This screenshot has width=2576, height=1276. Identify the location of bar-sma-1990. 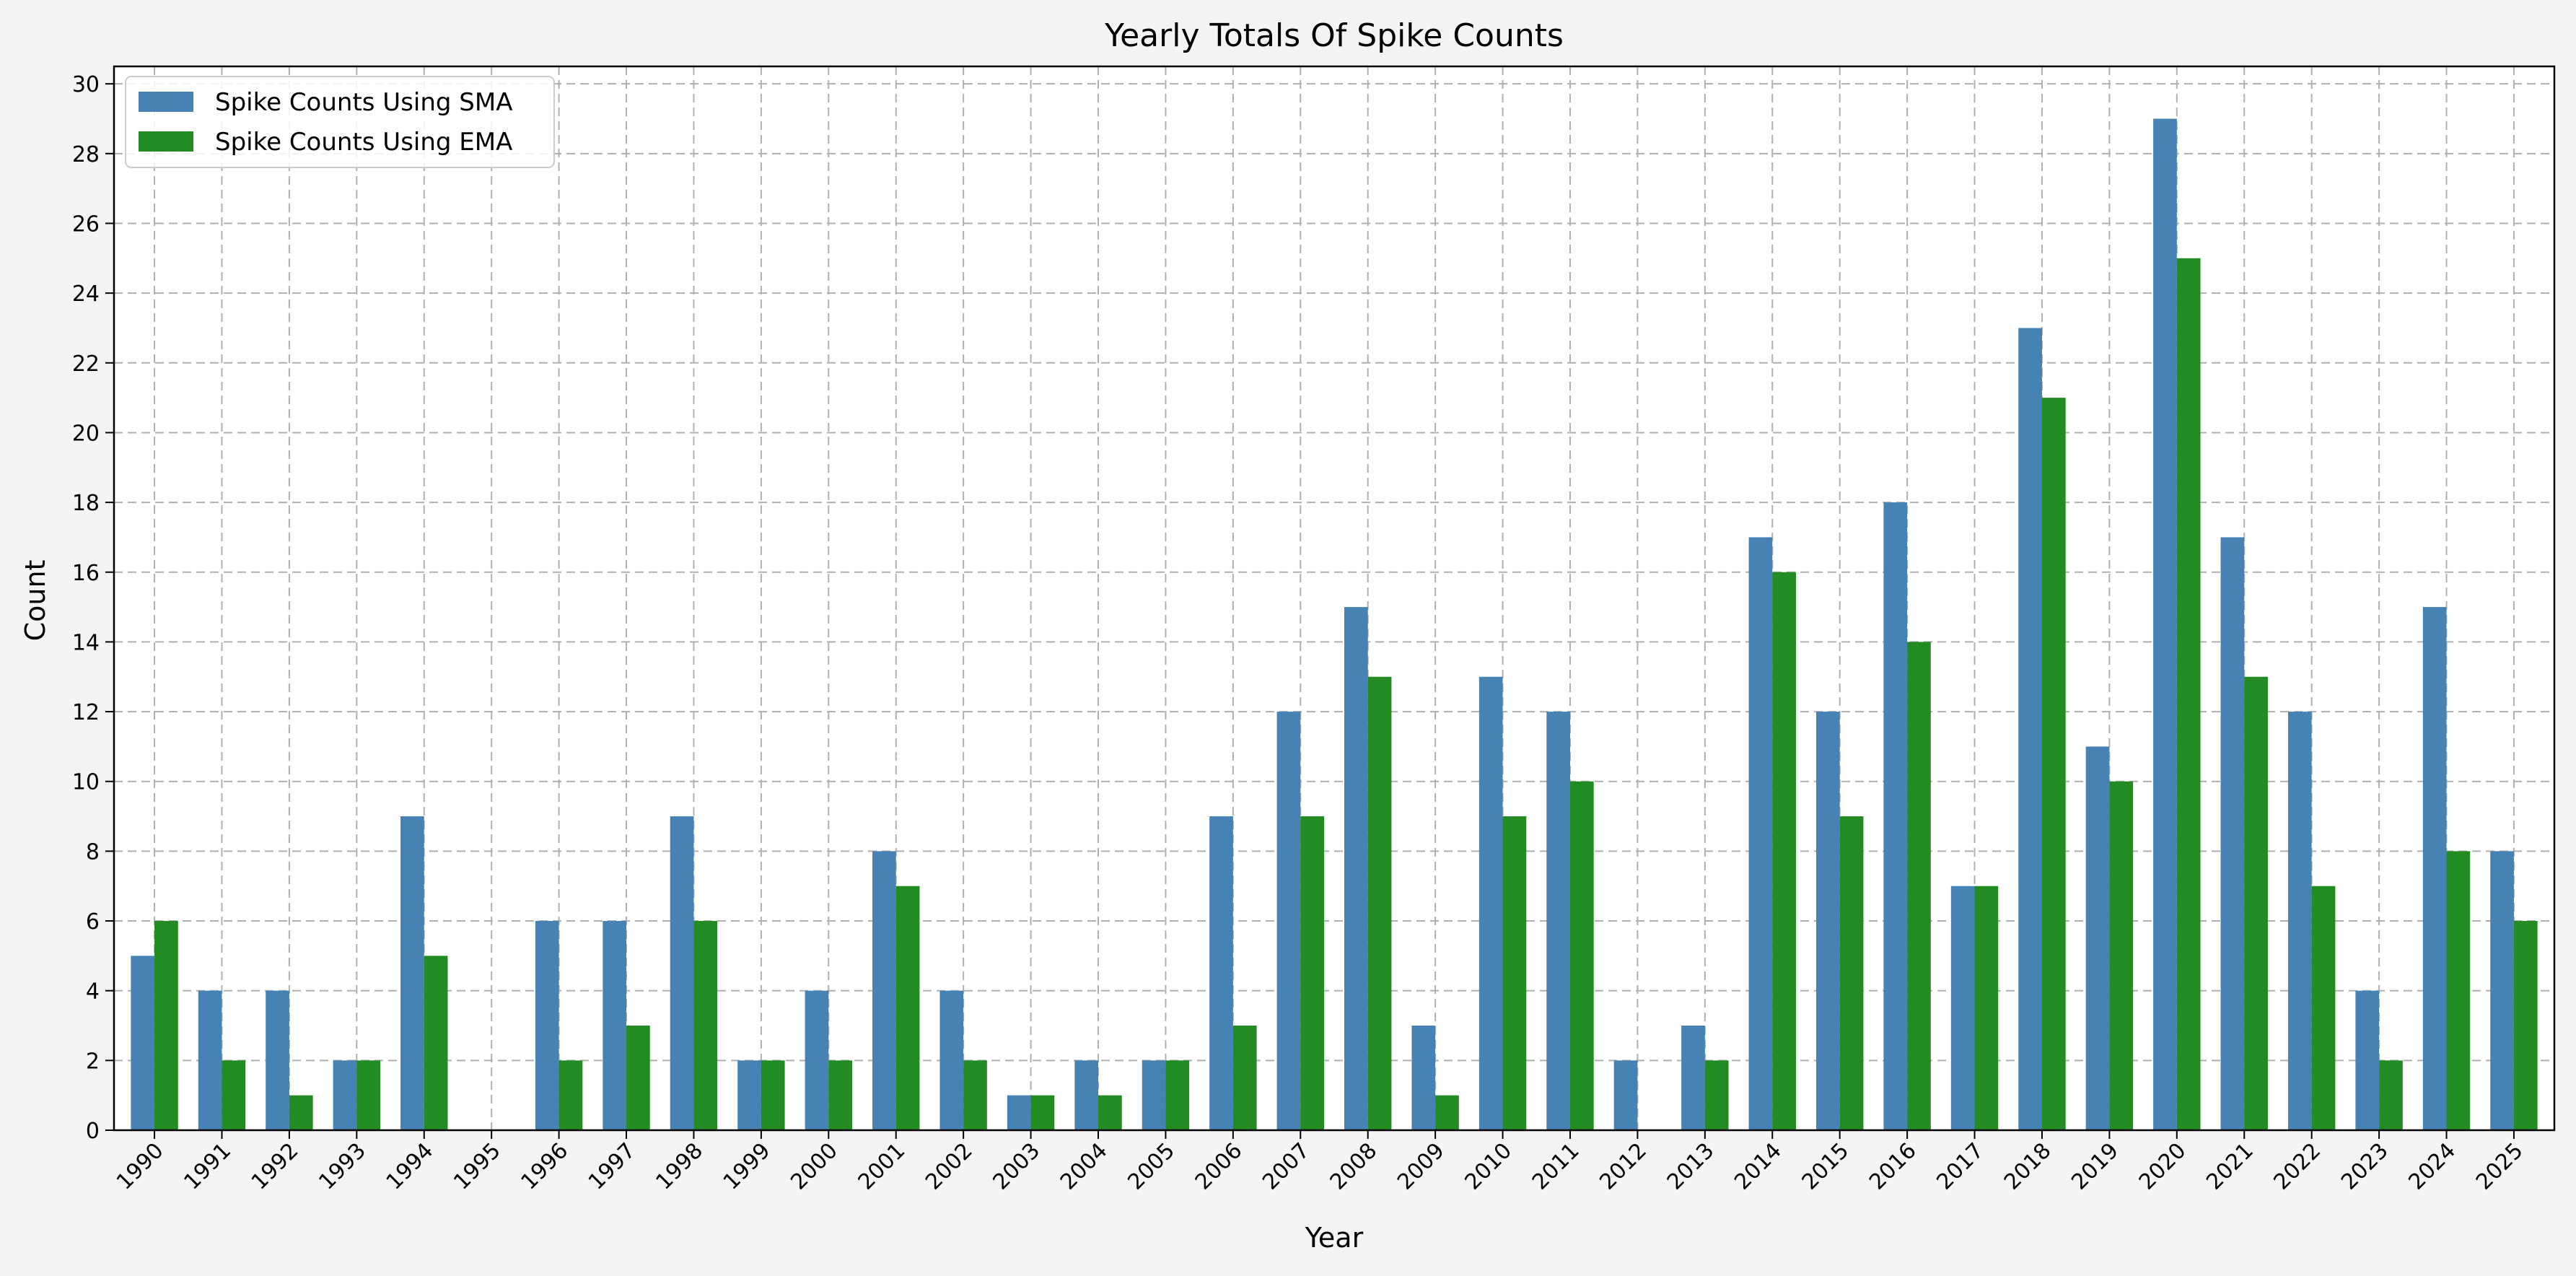
(143, 1043).